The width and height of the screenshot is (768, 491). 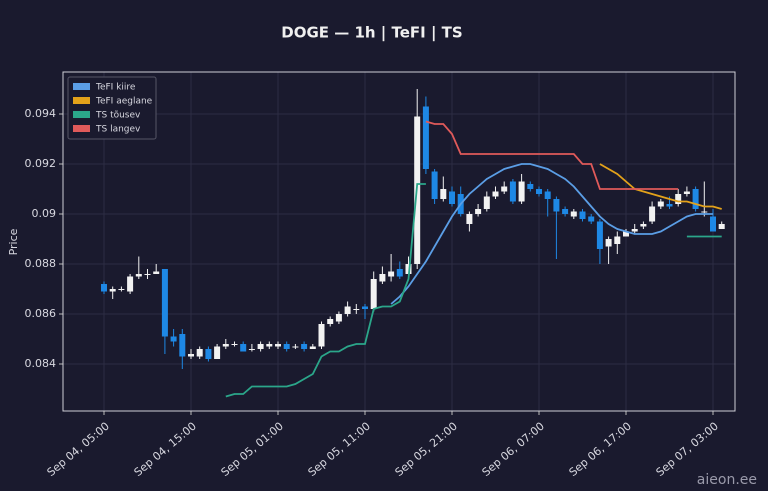 What do you see at coordinates (41, 363) in the screenshot?
I see `y-tick-label: 0.084` at bounding box center [41, 363].